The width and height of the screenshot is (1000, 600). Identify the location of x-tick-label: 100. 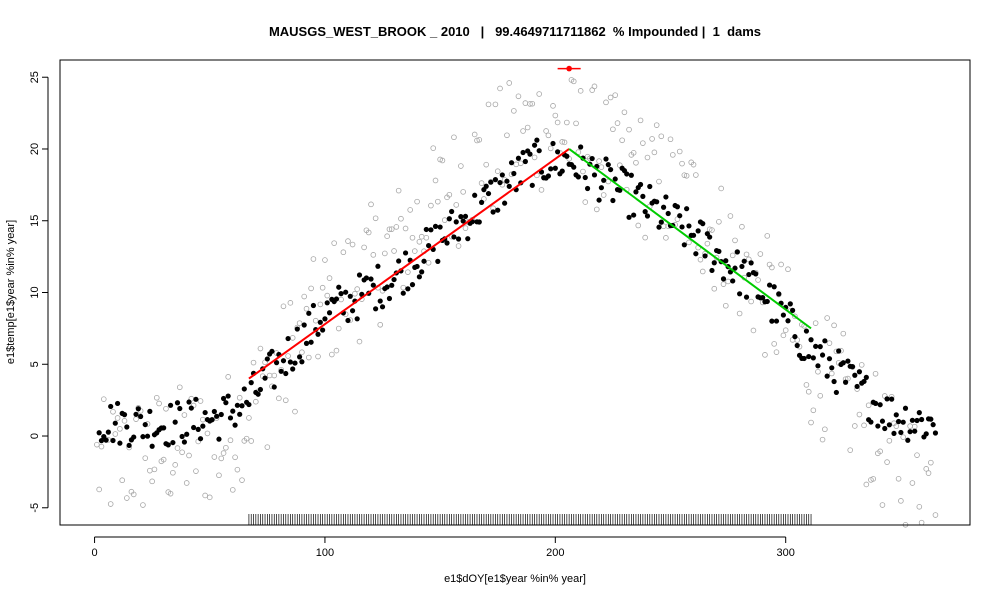
(325, 553).